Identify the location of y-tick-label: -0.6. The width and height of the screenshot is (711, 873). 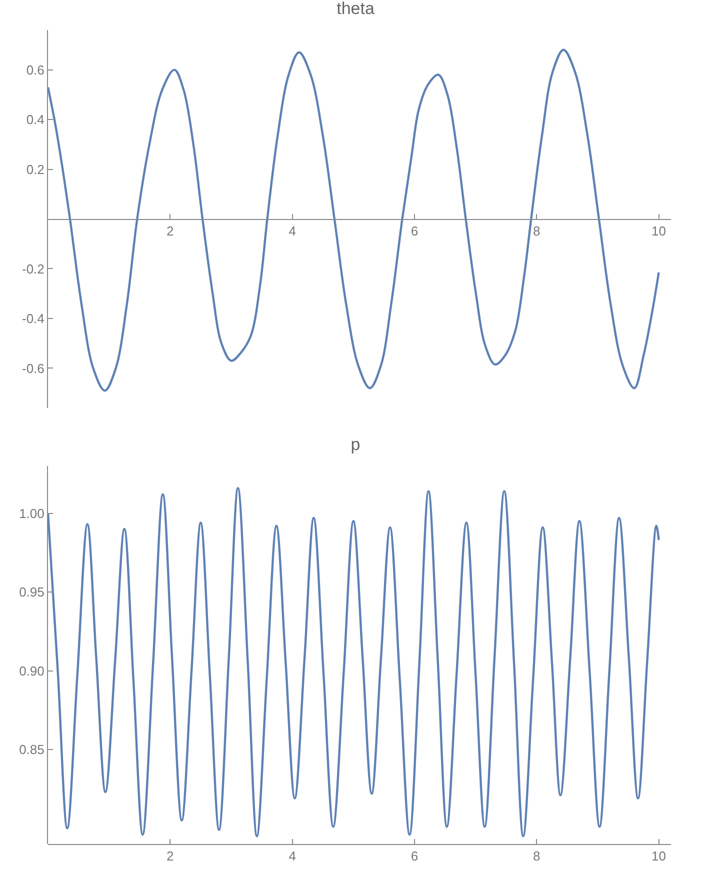
(33, 368).